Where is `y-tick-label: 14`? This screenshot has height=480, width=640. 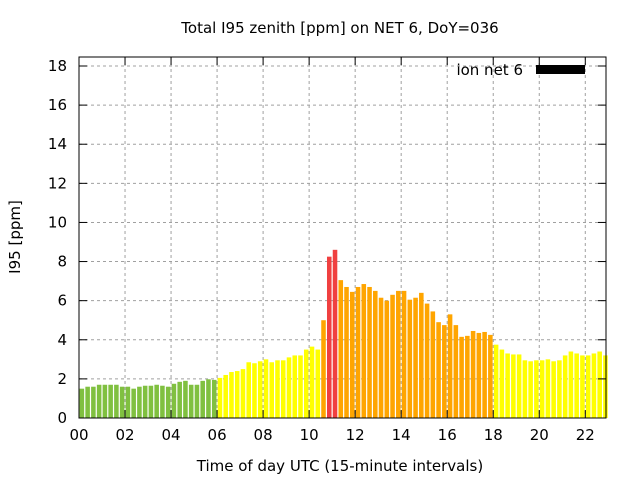
y-tick-label: 14 is located at coordinates (57, 144).